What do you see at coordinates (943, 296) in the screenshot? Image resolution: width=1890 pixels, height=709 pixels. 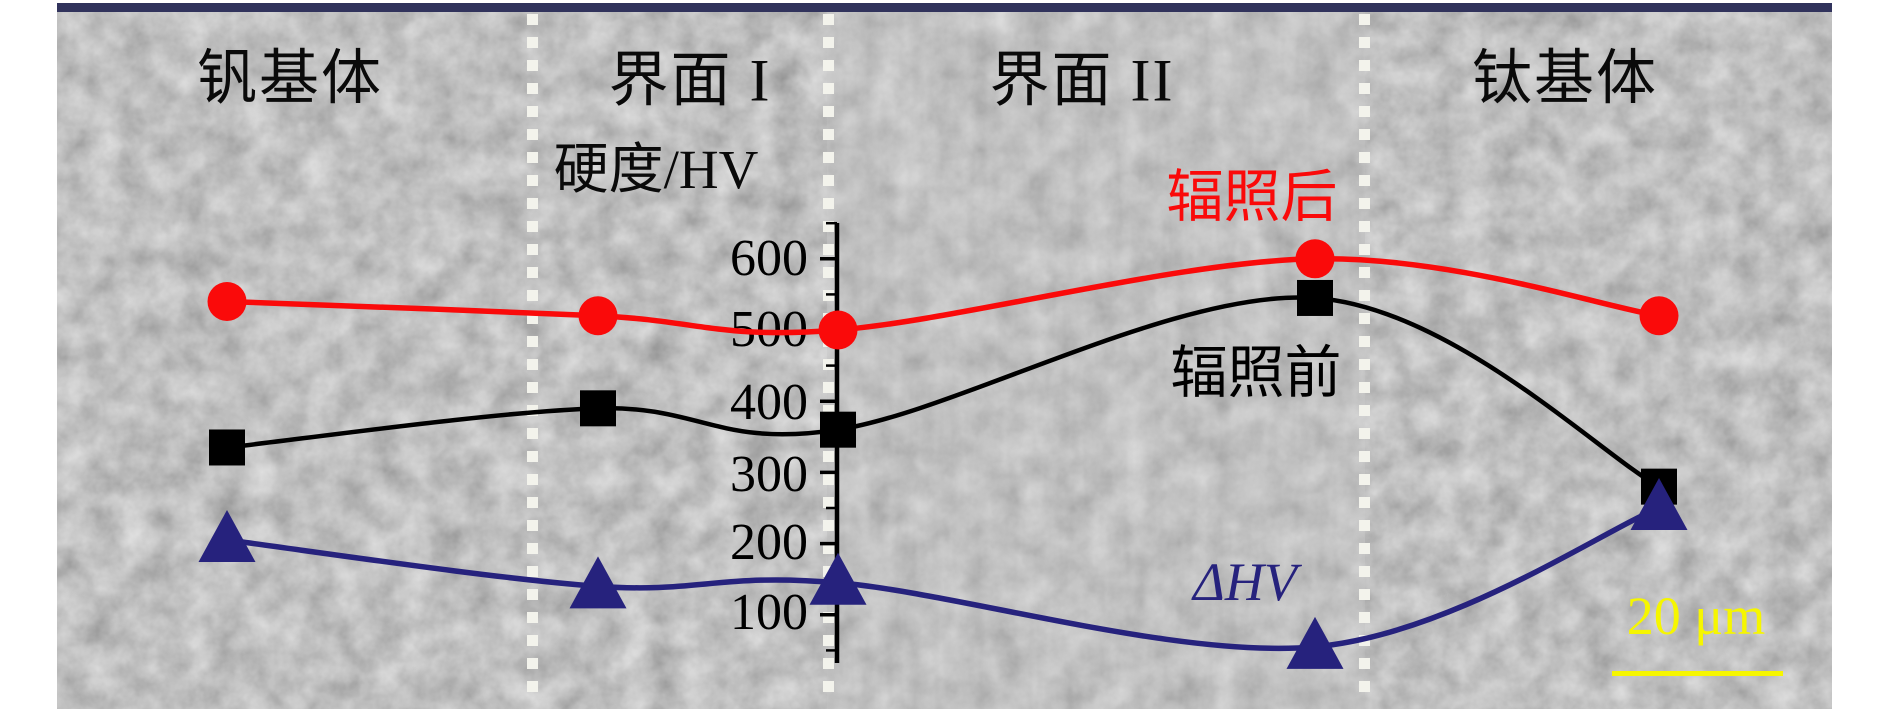 I see `series-line-circle` at bounding box center [943, 296].